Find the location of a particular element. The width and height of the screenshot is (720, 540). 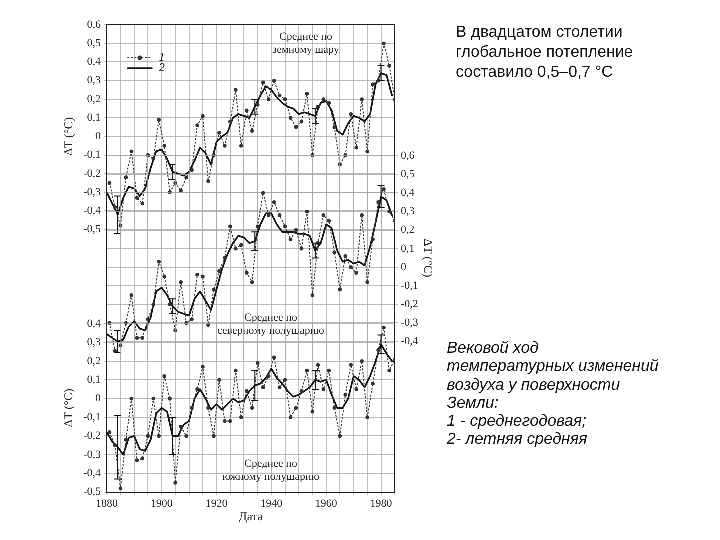

x-tick-label: 1960 is located at coordinates (326, 504).